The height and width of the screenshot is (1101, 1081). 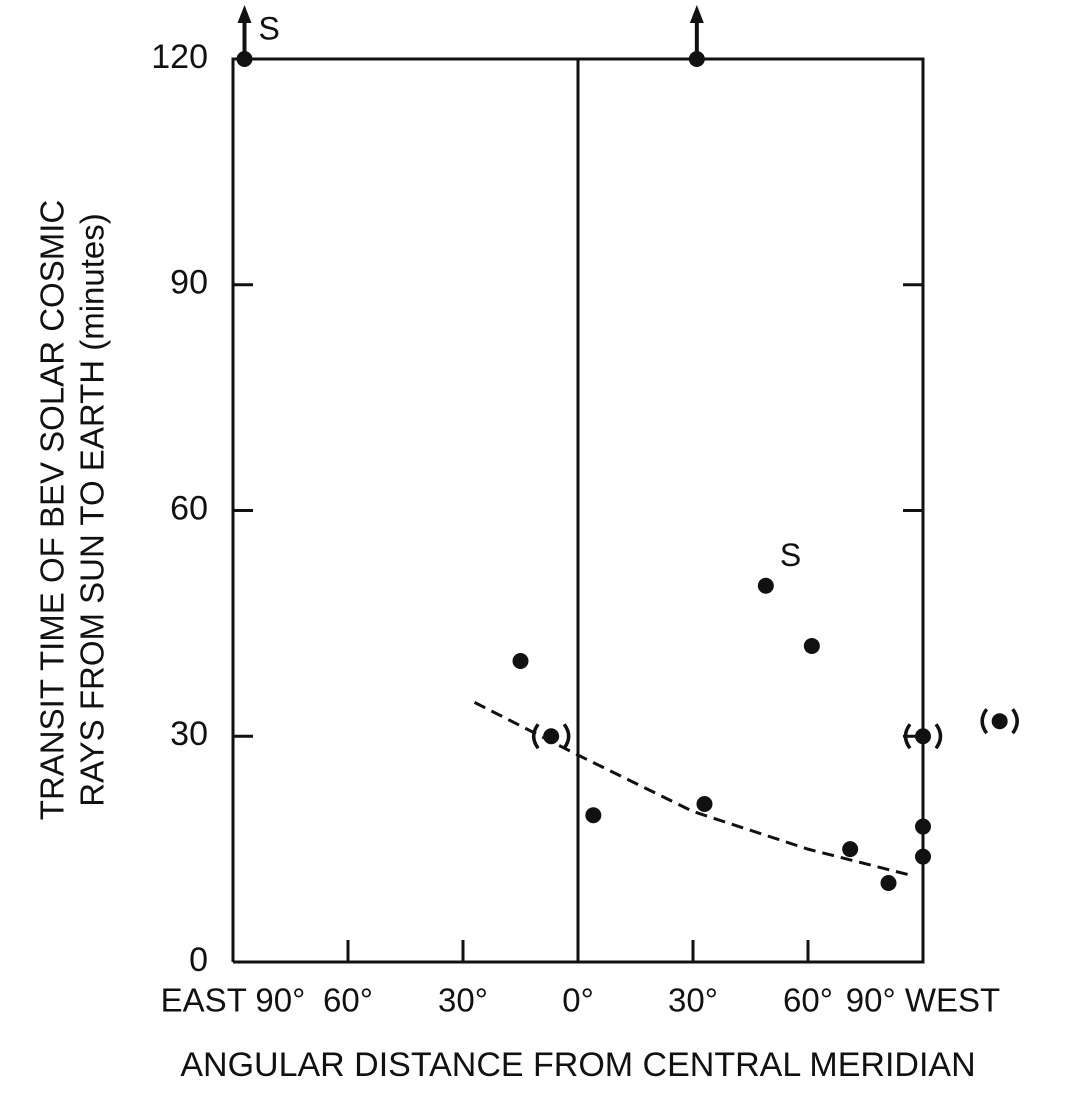 What do you see at coordinates (198, 960) in the screenshot?
I see `y-tick-label: 0` at bounding box center [198, 960].